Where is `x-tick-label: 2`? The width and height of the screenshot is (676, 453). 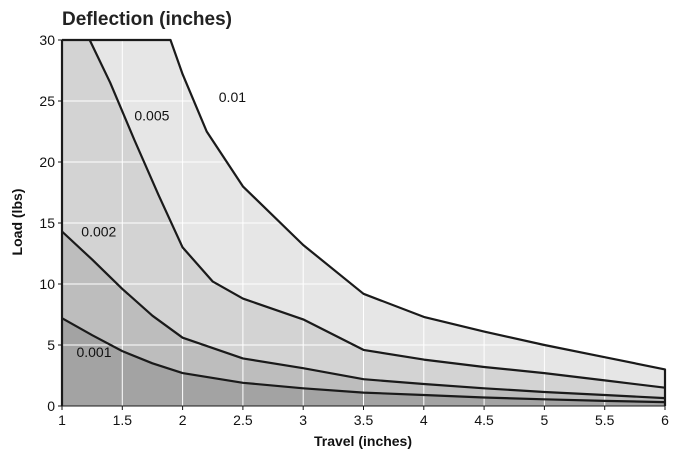
x-tick-label: 2 is located at coordinates (183, 420).